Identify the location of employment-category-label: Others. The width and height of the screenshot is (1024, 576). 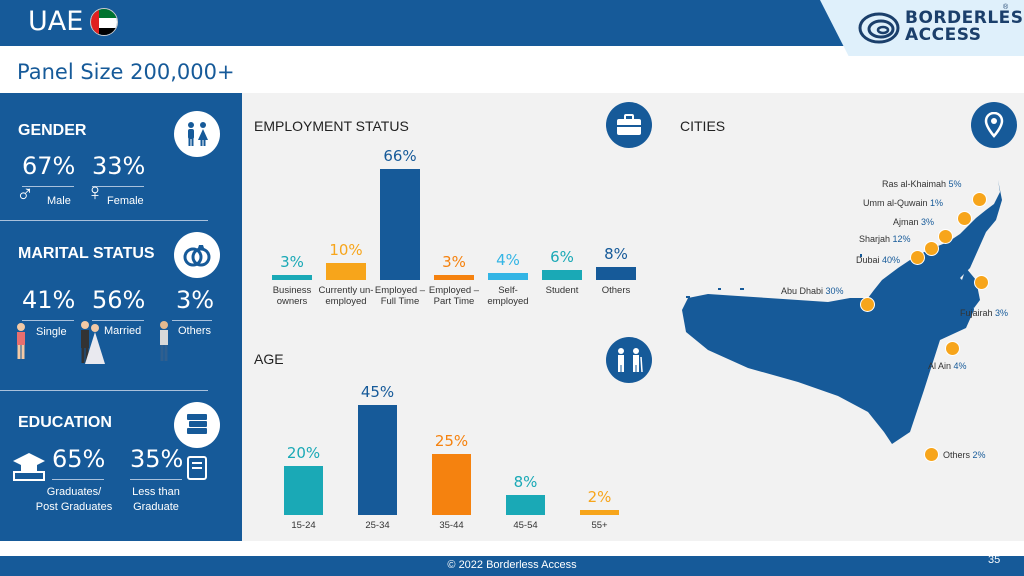
(616, 290).